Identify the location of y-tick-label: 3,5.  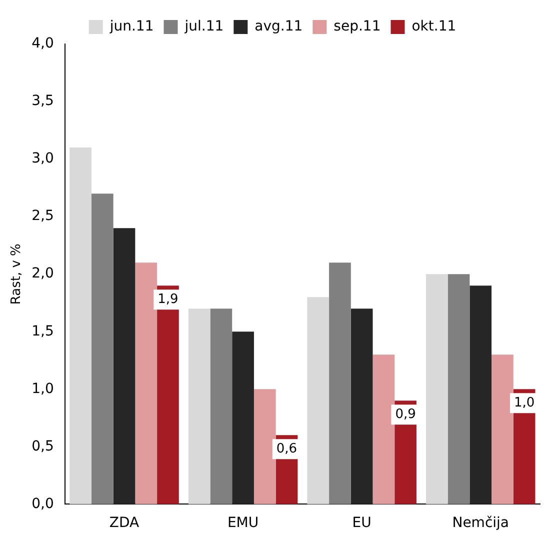
(43, 101).